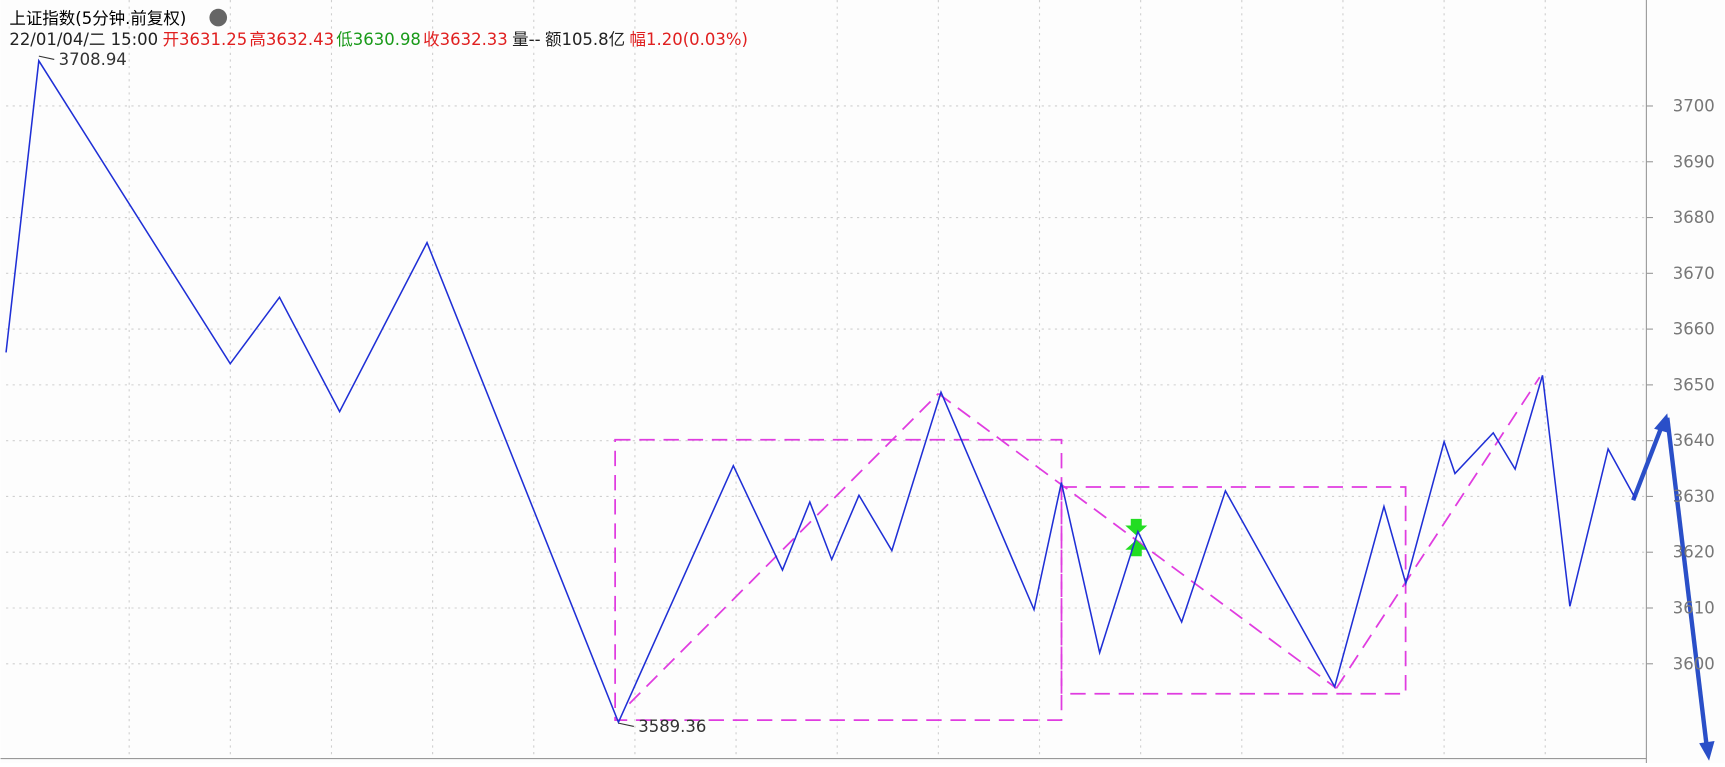 Image resolution: width=1725 pixels, height=767 pixels. What do you see at coordinates (638, 39) in the screenshot?
I see `label: 幅` at bounding box center [638, 39].